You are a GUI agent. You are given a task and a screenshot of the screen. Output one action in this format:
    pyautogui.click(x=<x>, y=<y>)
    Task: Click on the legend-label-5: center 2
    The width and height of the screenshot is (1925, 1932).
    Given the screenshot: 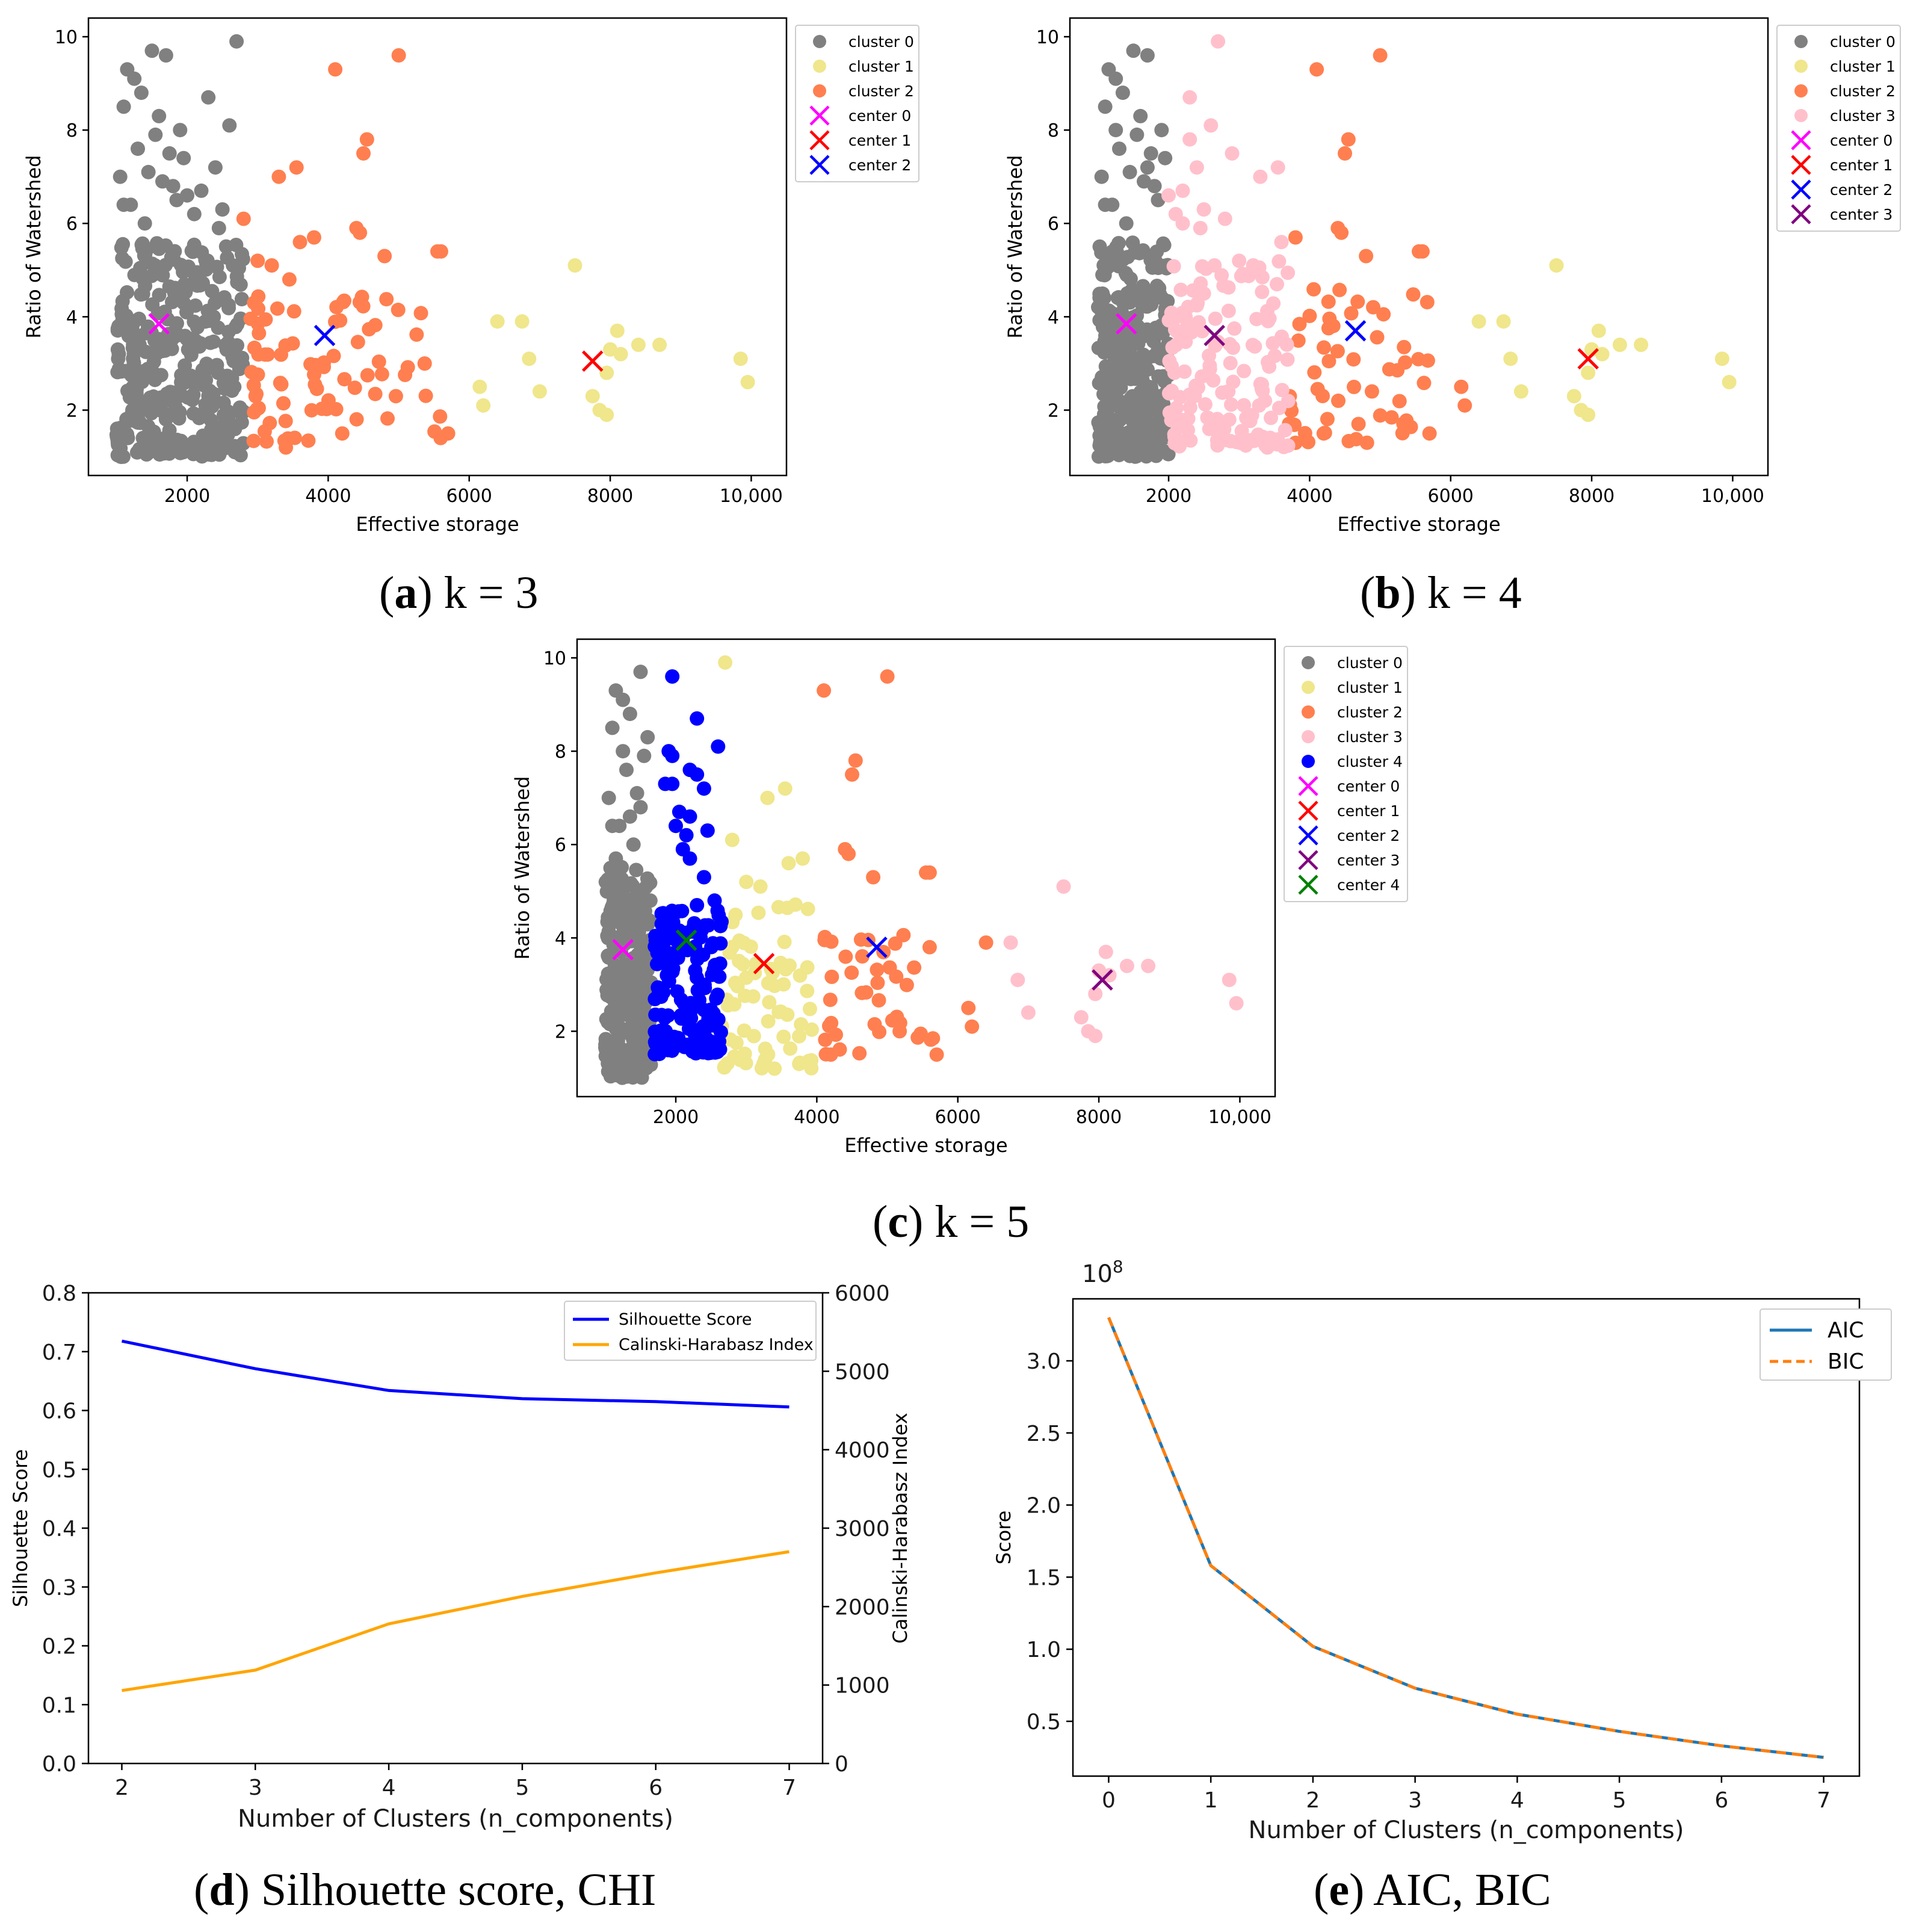 What is the action you would take?
    pyautogui.click(x=879, y=165)
    